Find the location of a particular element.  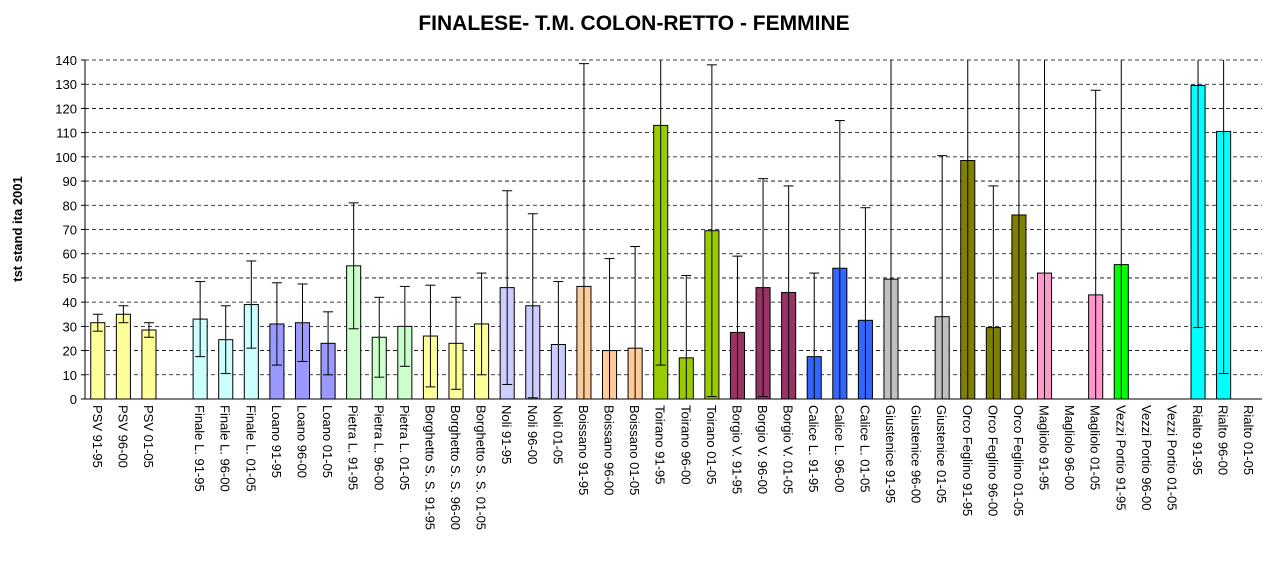

x-tick-label: Borghetto S. S. 96-00 is located at coordinates (455, 467).